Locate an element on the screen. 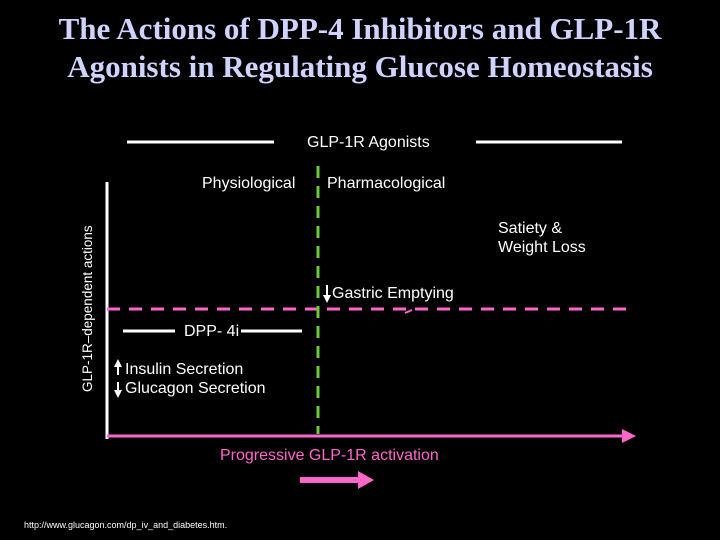 The image size is (720, 540). physiological-label: Physiological is located at coordinates (249, 183).